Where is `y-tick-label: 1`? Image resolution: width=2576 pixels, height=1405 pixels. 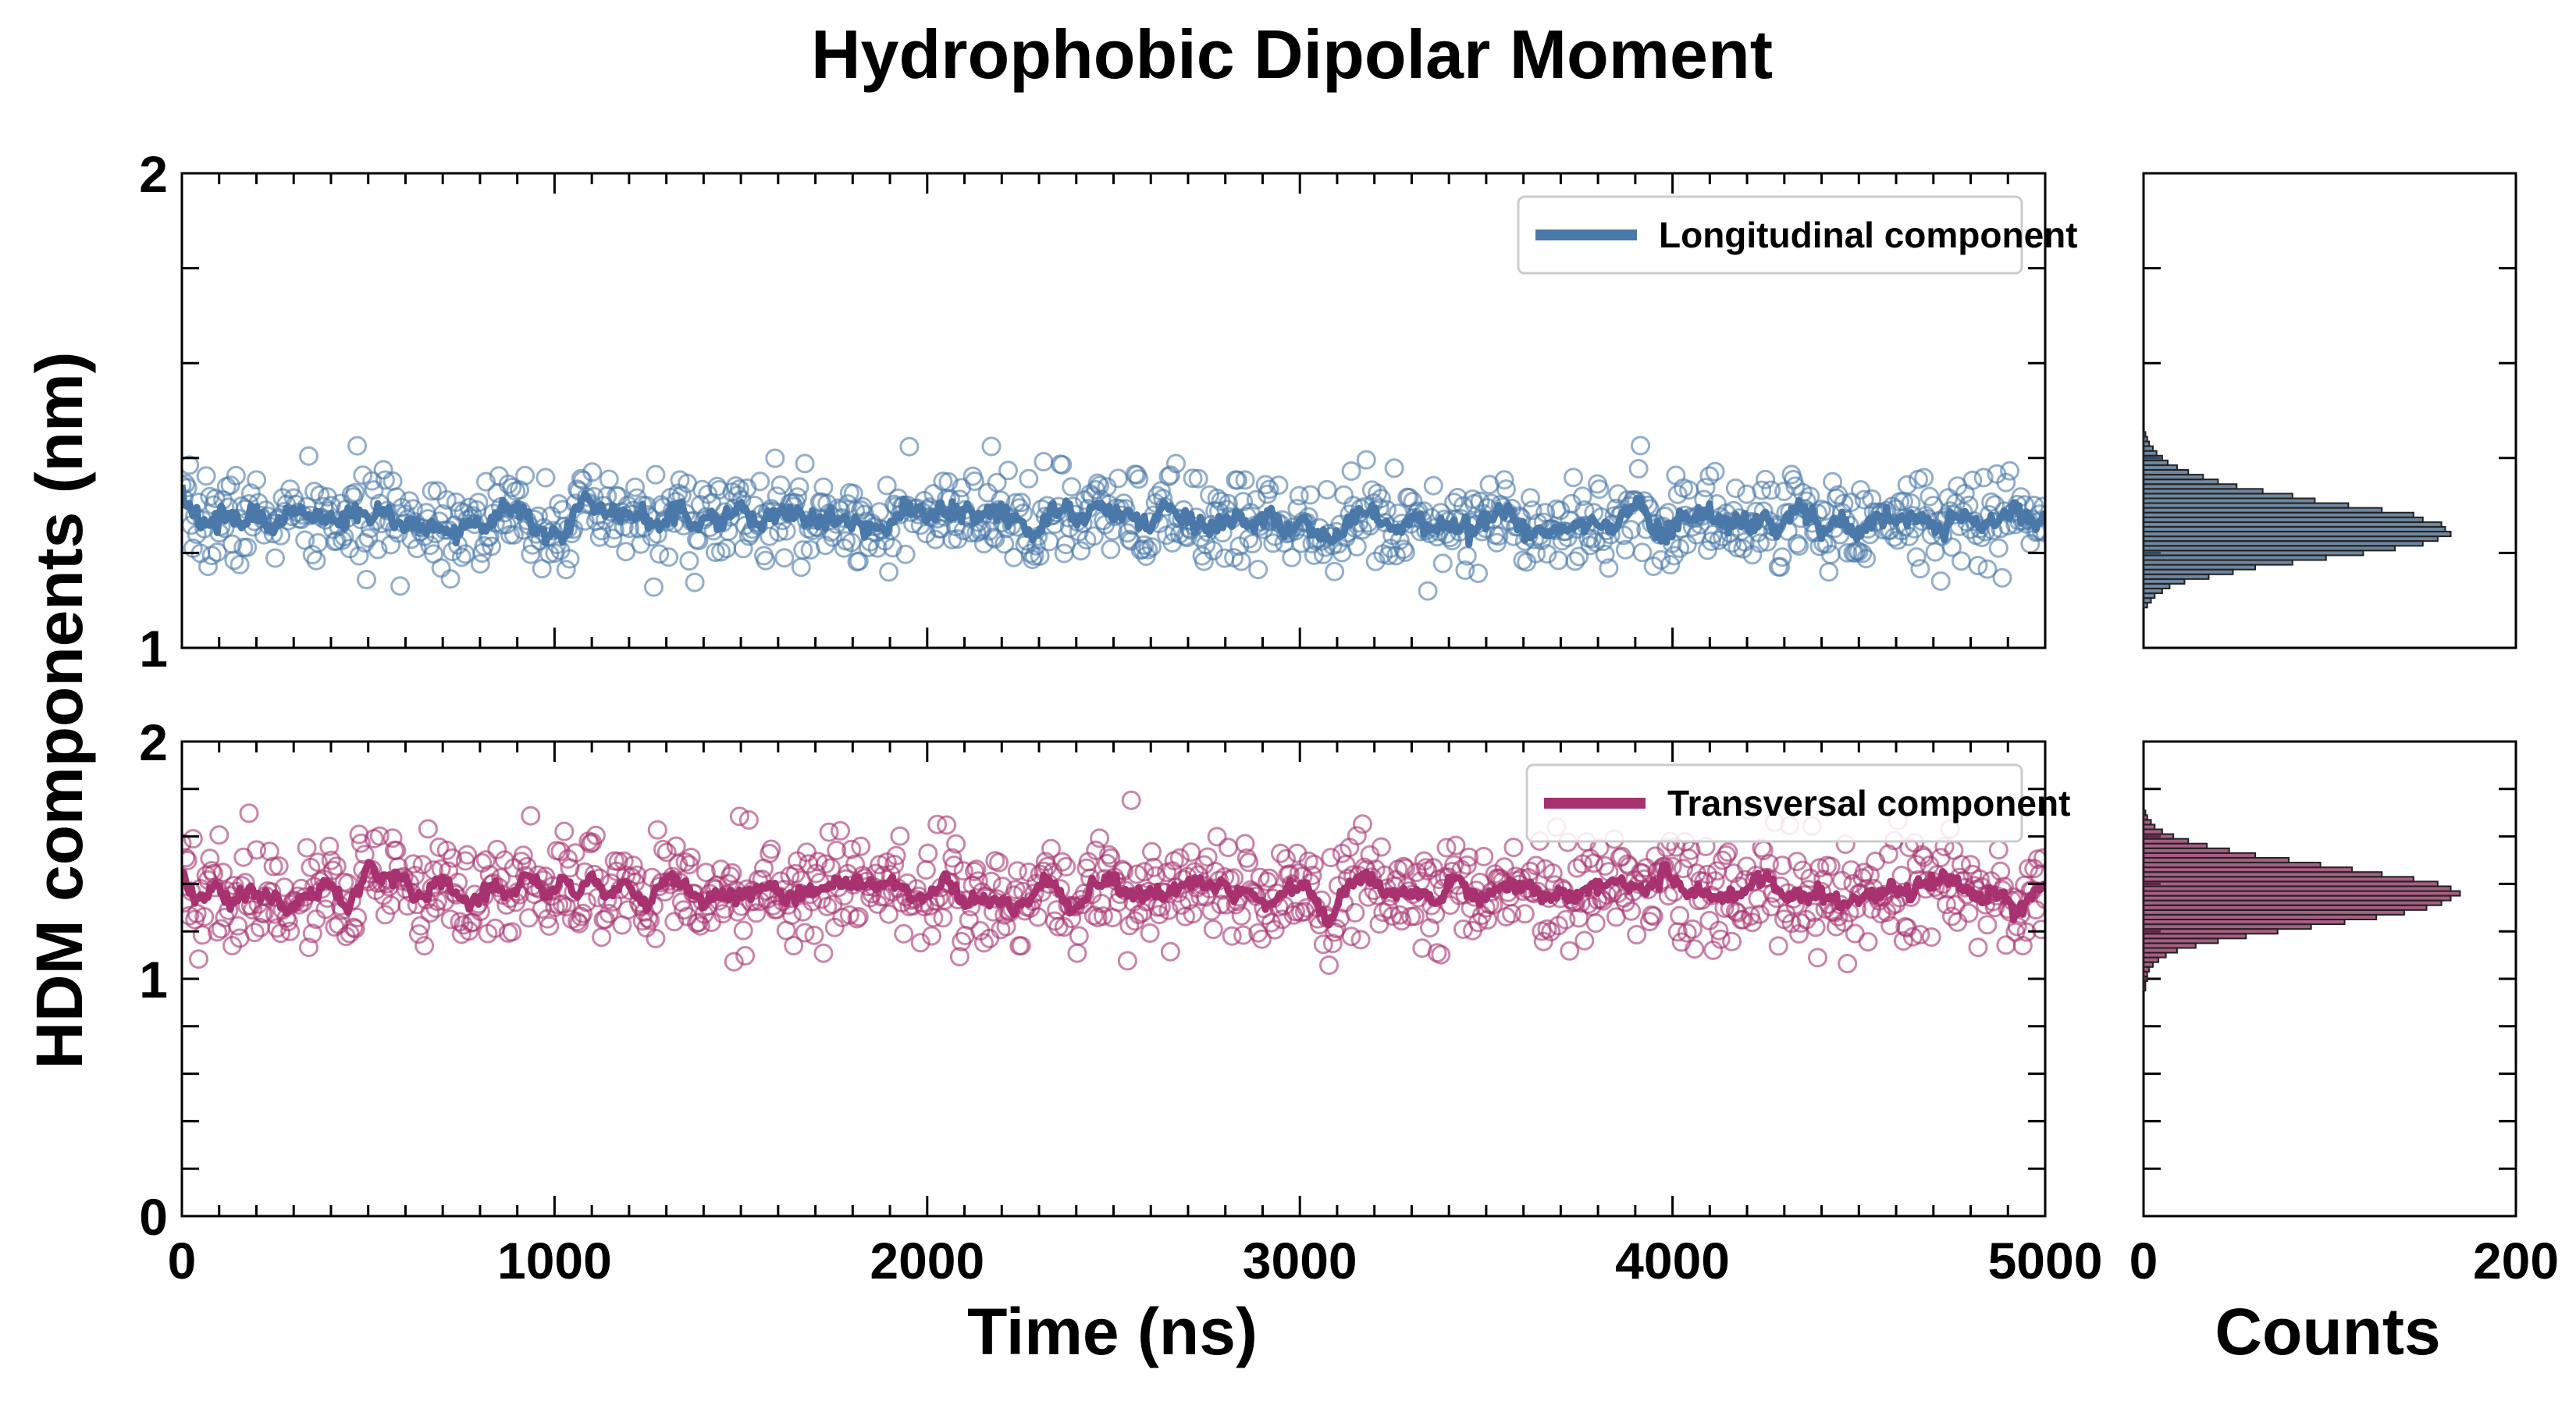 y-tick-label: 1 is located at coordinates (153, 649).